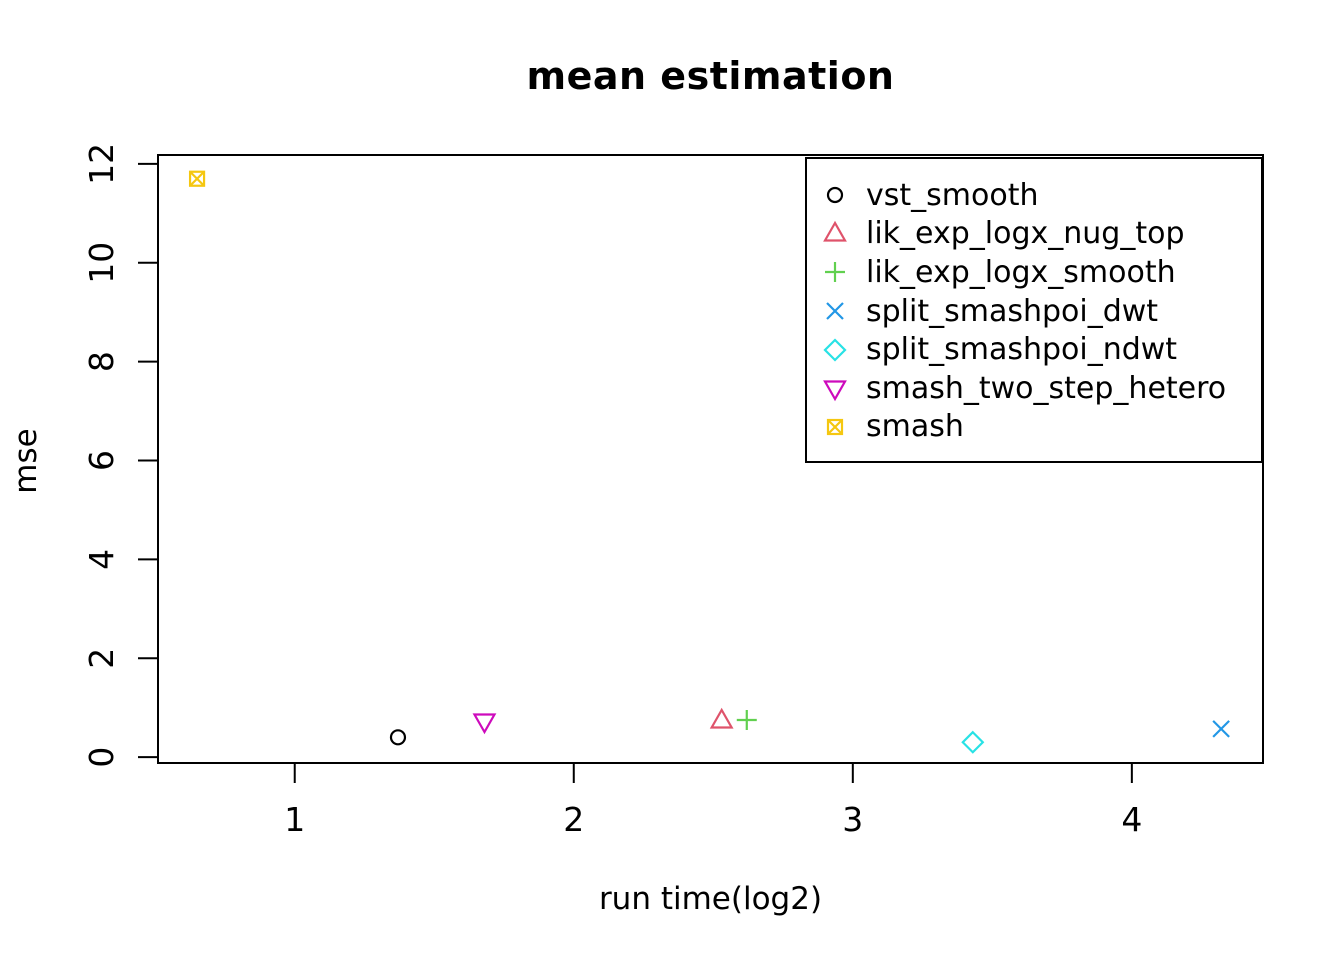  What do you see at coordinates (101, 361) in the screenshot?
I see `y-tick-label: 8` at bounding box center [101, 361].